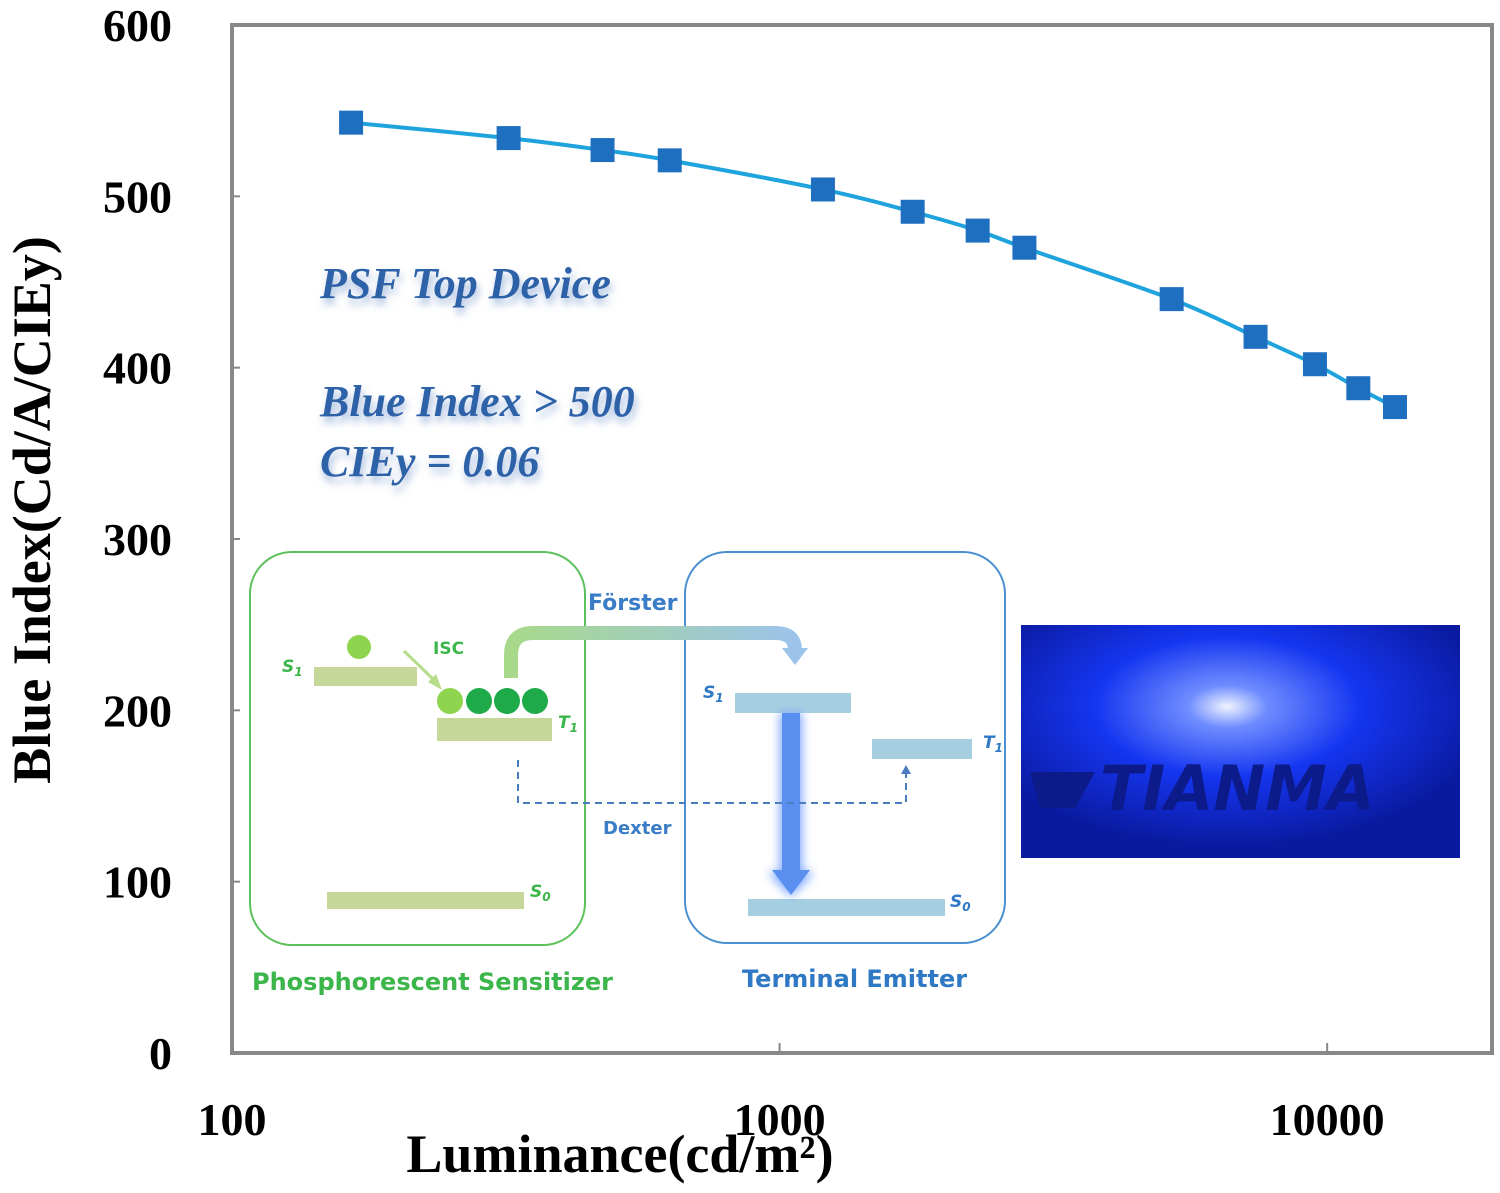 Image resolution: width=1500 pixels, height=1193 pixels. Describe the element at coordinates (429, 461) in the screenshot. I see `annotation: CIEy = 0.06` at that location.